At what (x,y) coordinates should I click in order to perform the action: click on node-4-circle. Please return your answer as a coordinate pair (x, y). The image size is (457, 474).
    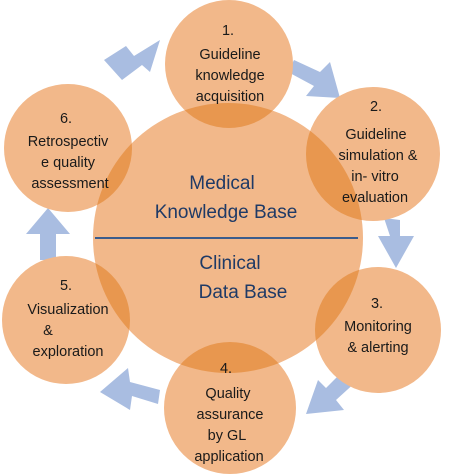
    Looking at the image, I should click on (230, 408).